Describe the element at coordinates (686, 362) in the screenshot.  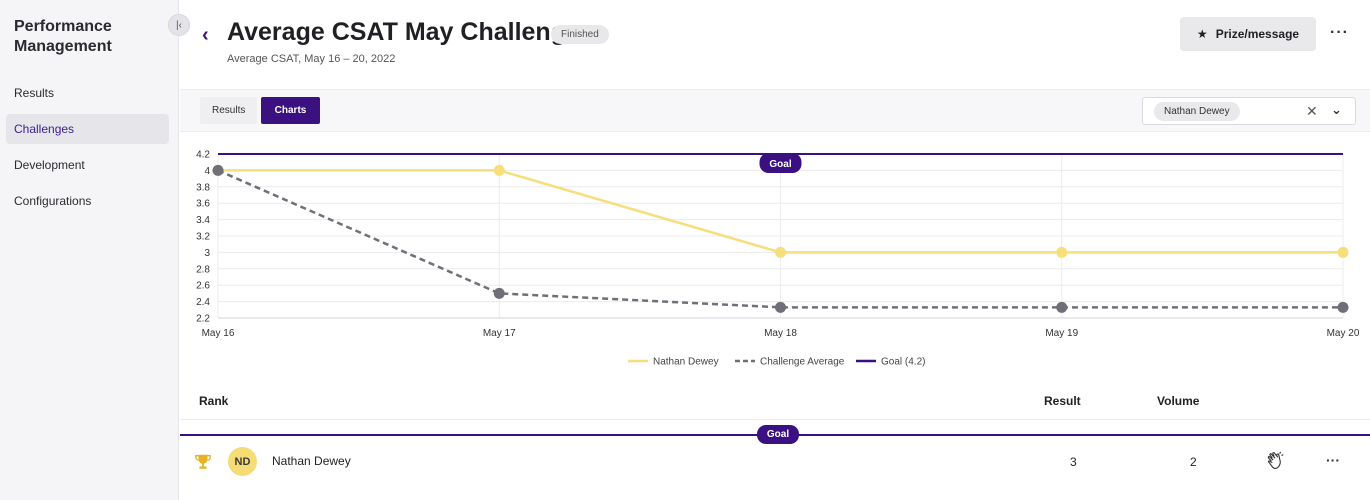
I see `legend-label: Nathan Dewey` at that location.